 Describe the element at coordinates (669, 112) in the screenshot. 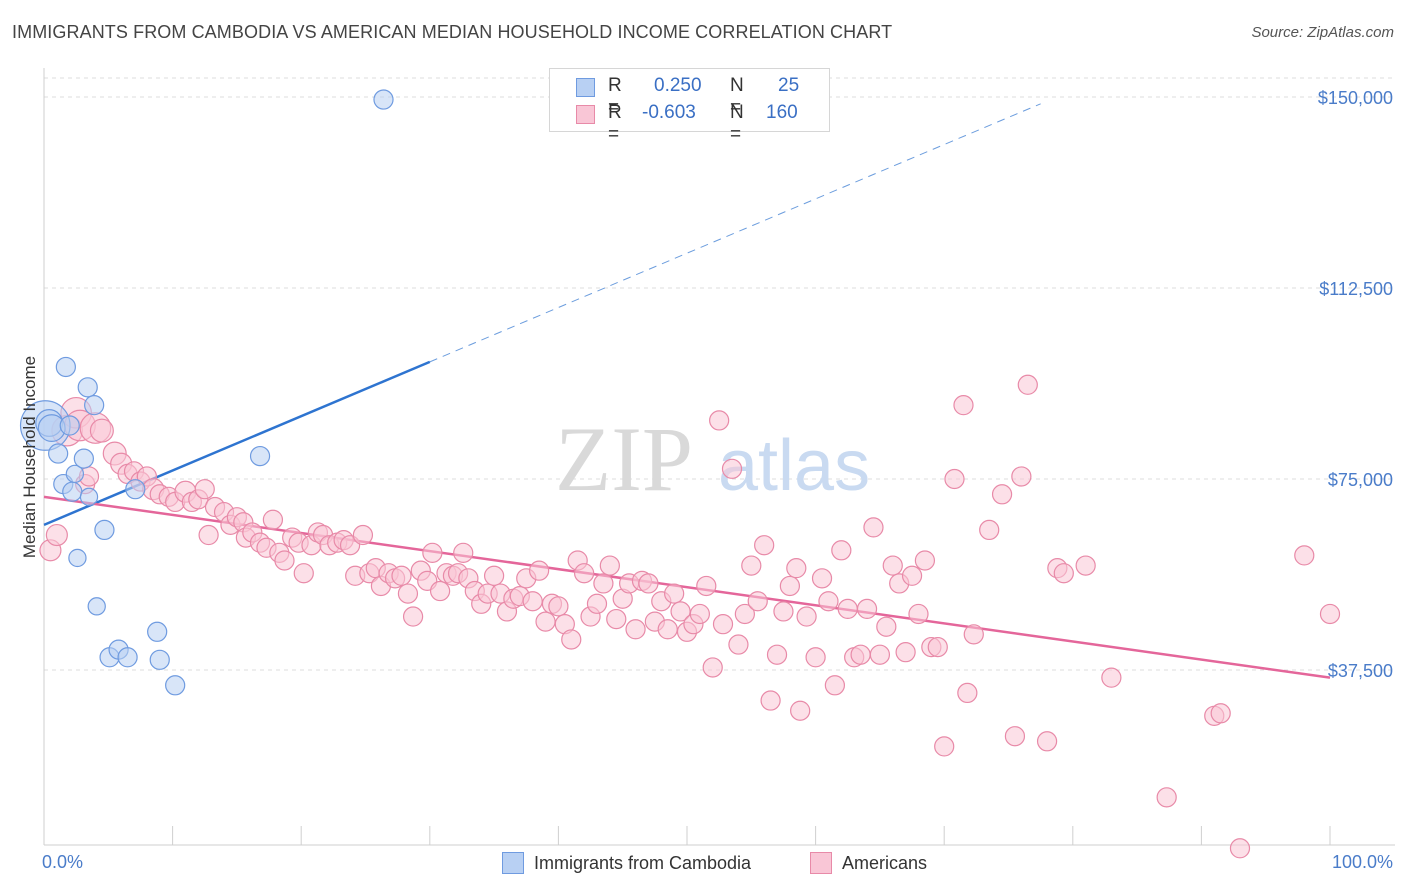

I see `legend-r-value: -0.603` at that location.